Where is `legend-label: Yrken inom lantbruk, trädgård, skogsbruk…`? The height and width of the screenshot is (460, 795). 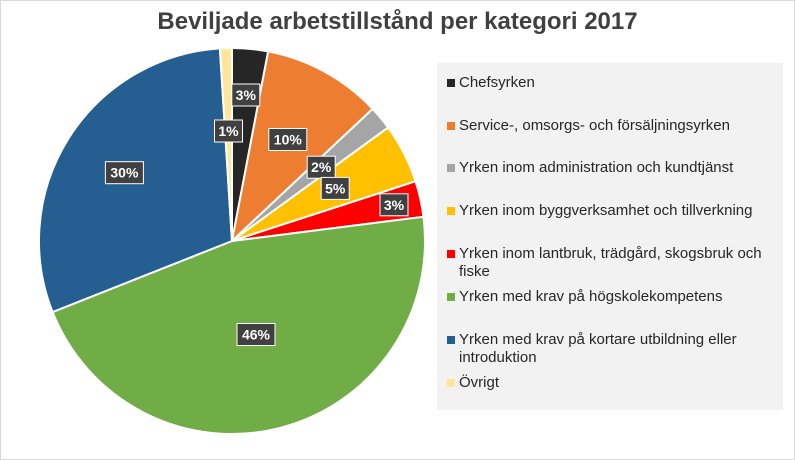
legend-label: Yrken inom lantbruk, trädgård, skogsbruk… is located at coordinates (610, 262).